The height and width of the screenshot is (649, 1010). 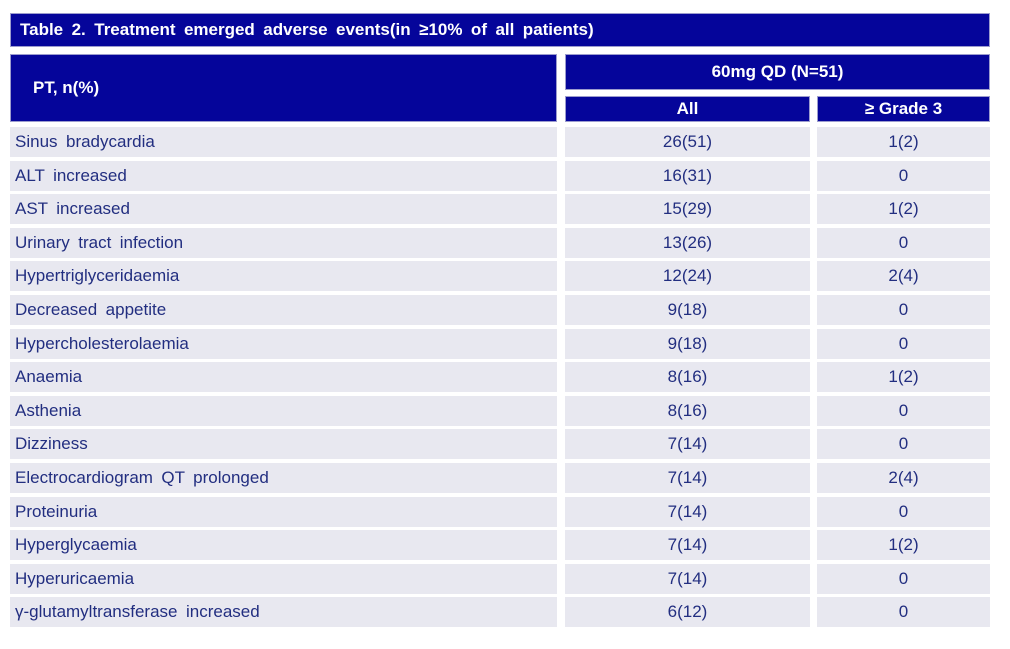 I want to click on table-row: Decreased appetite 9(18) 0, so click(x=500, y=309).